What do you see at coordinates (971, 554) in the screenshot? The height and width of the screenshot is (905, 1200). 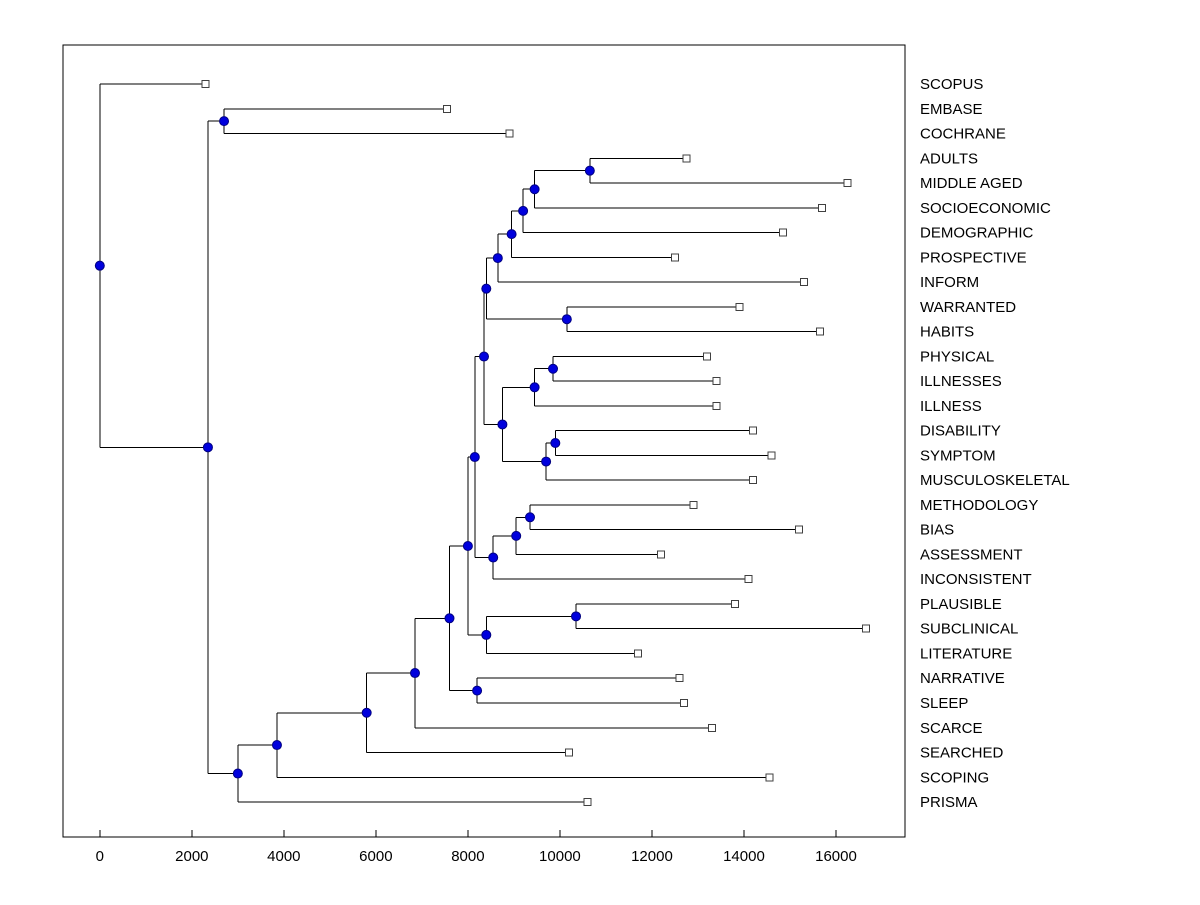 I see `leaf-label: ASSESSMENT` at bounding box center [971, 554].